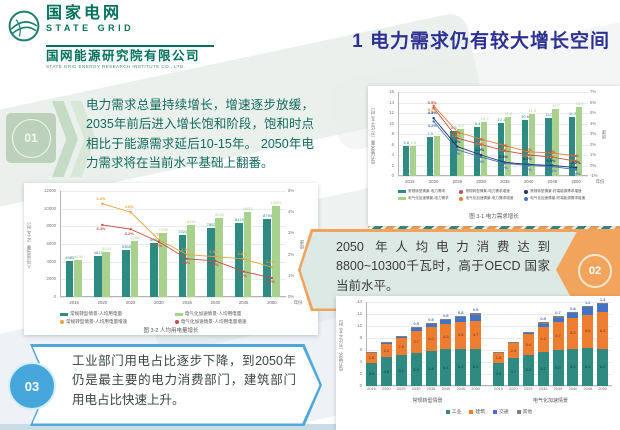 This screenshot has height=430, width=620. I want to click on line-value-label: 1.4%, so click(270, 262).